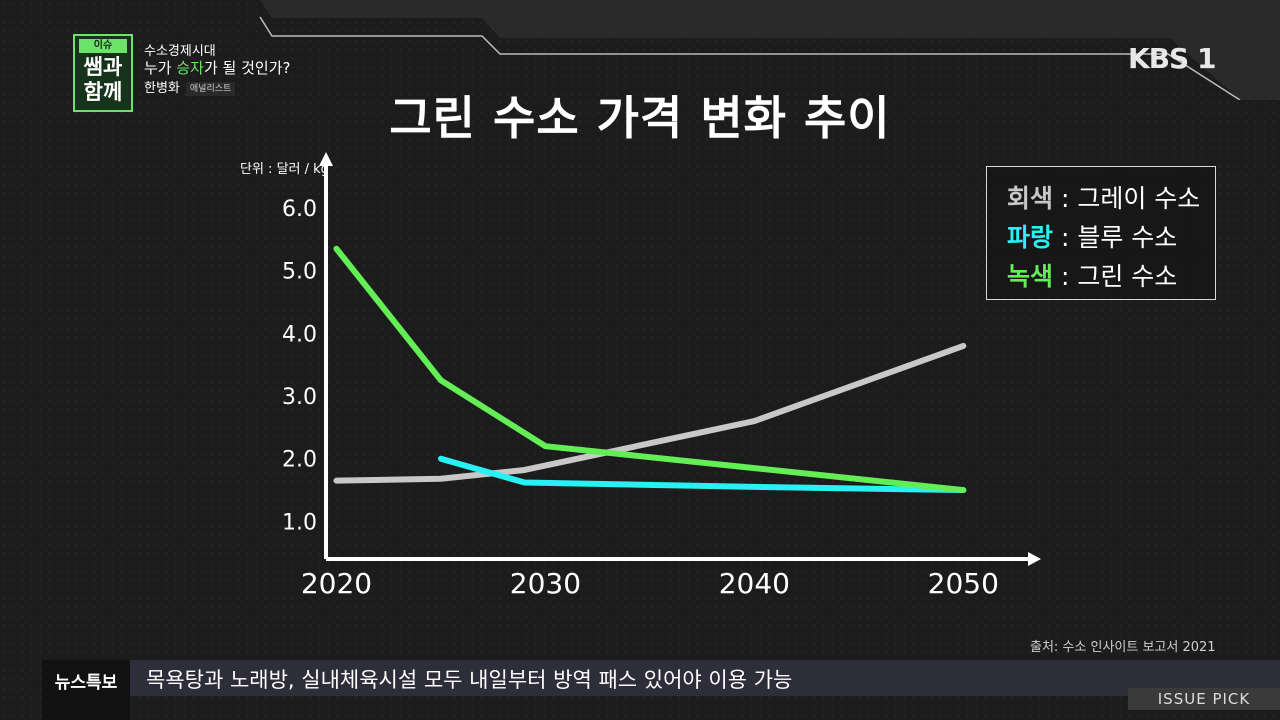 The image size is (1280, 720). I want to click on ticker-text: 목욕탕과 노래방, 실내체육시설 모두 내일부터 방역 패스 있어야 이용 가능, so click(469, 680).